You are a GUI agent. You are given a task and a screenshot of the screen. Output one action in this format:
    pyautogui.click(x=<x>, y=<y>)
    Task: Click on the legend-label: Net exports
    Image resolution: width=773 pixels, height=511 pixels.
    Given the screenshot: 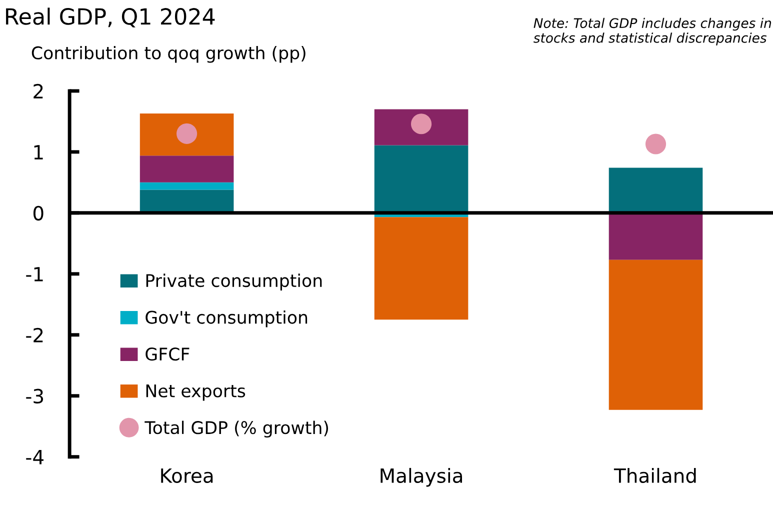 What is the action you would take?
    pyautogui.click(x=196, y=392)
    